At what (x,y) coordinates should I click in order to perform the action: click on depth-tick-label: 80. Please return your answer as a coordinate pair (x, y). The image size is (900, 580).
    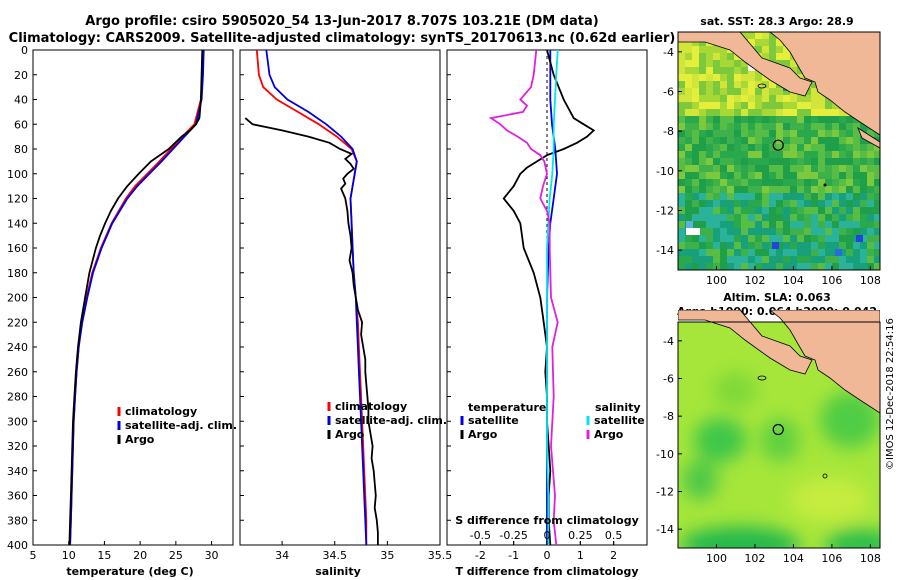
    Looking at the image, I should click on (21, 149).